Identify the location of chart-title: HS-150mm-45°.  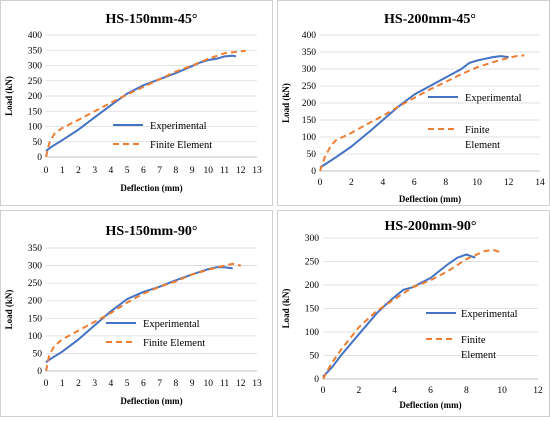
(152, 19).